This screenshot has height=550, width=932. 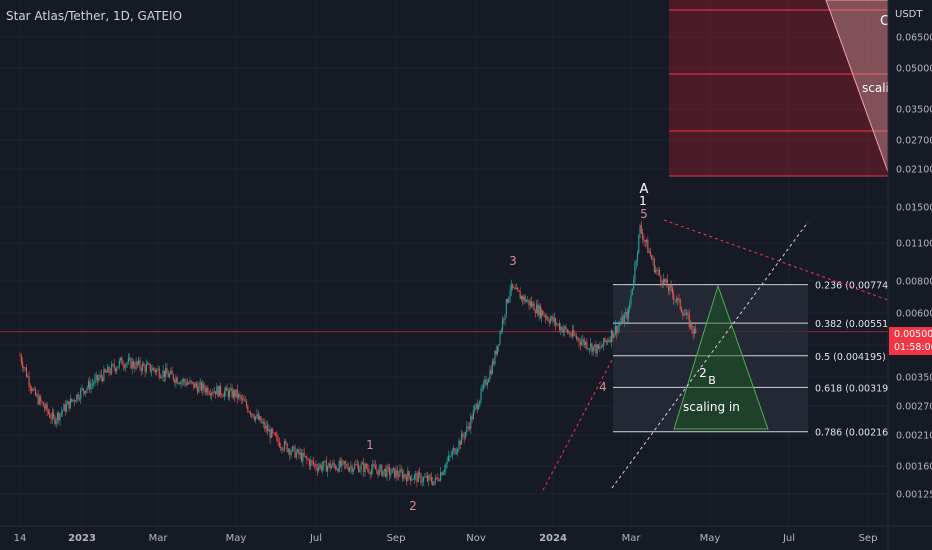 I want to click on scaling-in-label: scaling in, so click(x=711, y=407).